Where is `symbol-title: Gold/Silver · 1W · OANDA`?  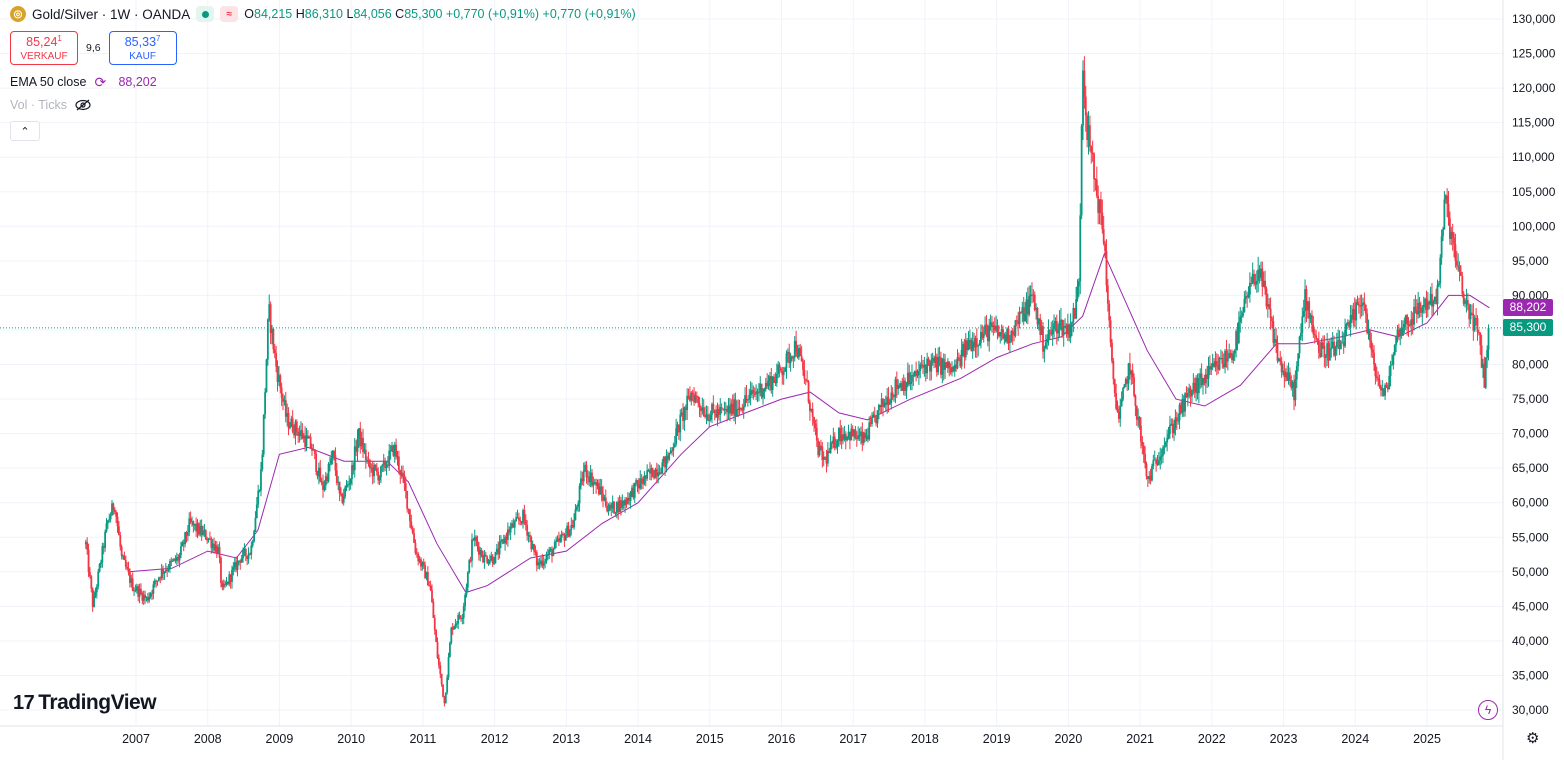 symbol-title: Gold/Silver · 1W · OANDA is located at coordinates (111, 14).